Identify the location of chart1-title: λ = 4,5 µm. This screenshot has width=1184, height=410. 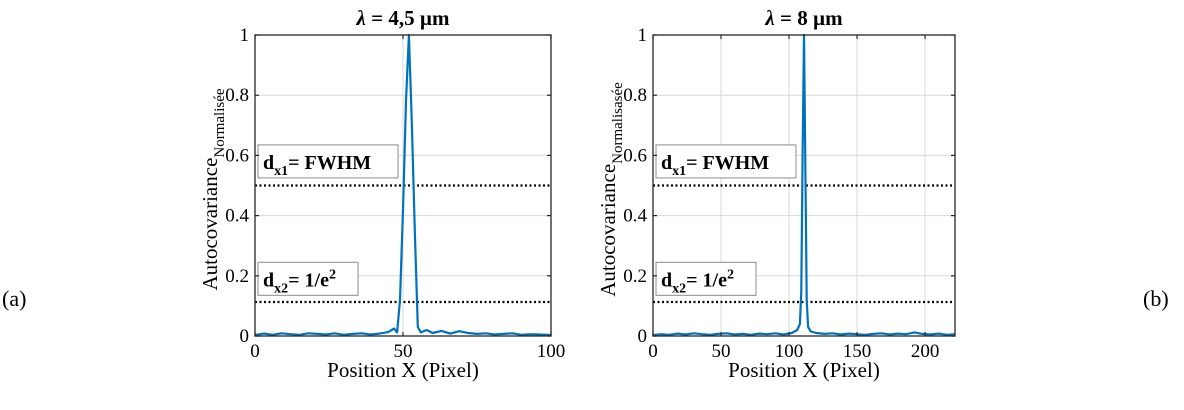
(403, 18).